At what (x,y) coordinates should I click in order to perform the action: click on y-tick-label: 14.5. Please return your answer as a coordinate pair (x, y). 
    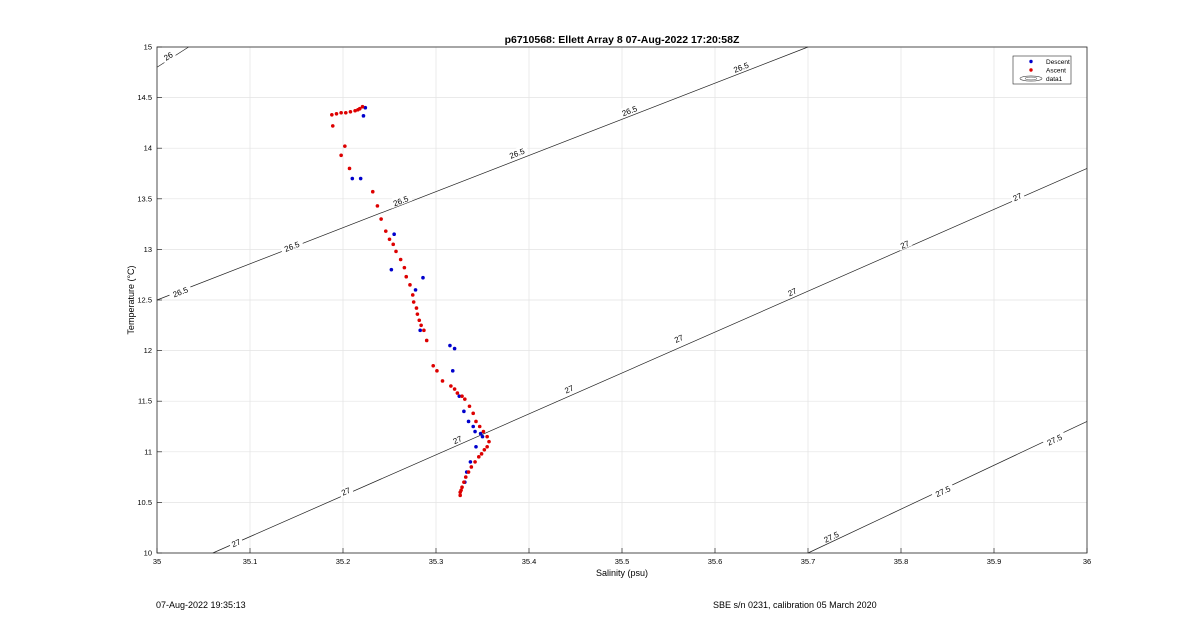
    Looking at the image, I should click on (144, 97).